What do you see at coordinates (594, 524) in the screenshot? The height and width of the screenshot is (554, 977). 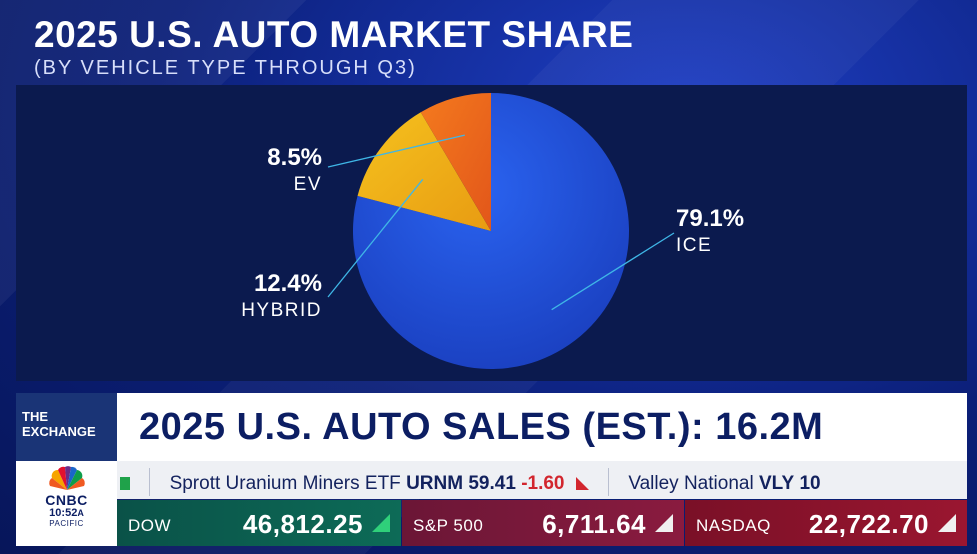 I see `index-value: 6,711.64` at bounding box center [594, 524].